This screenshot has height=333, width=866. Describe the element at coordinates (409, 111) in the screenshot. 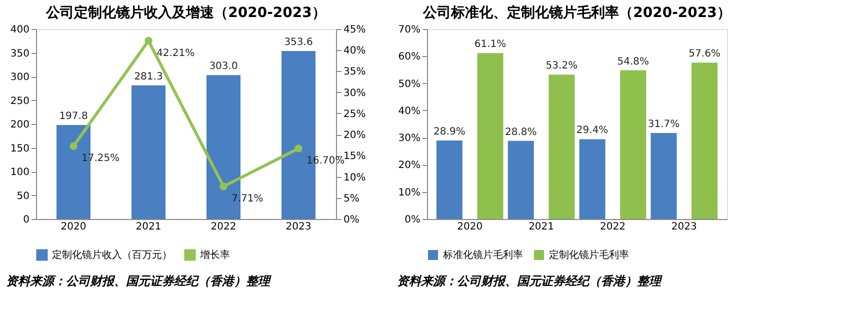

I see `y-tick-label: 40%` at that location.